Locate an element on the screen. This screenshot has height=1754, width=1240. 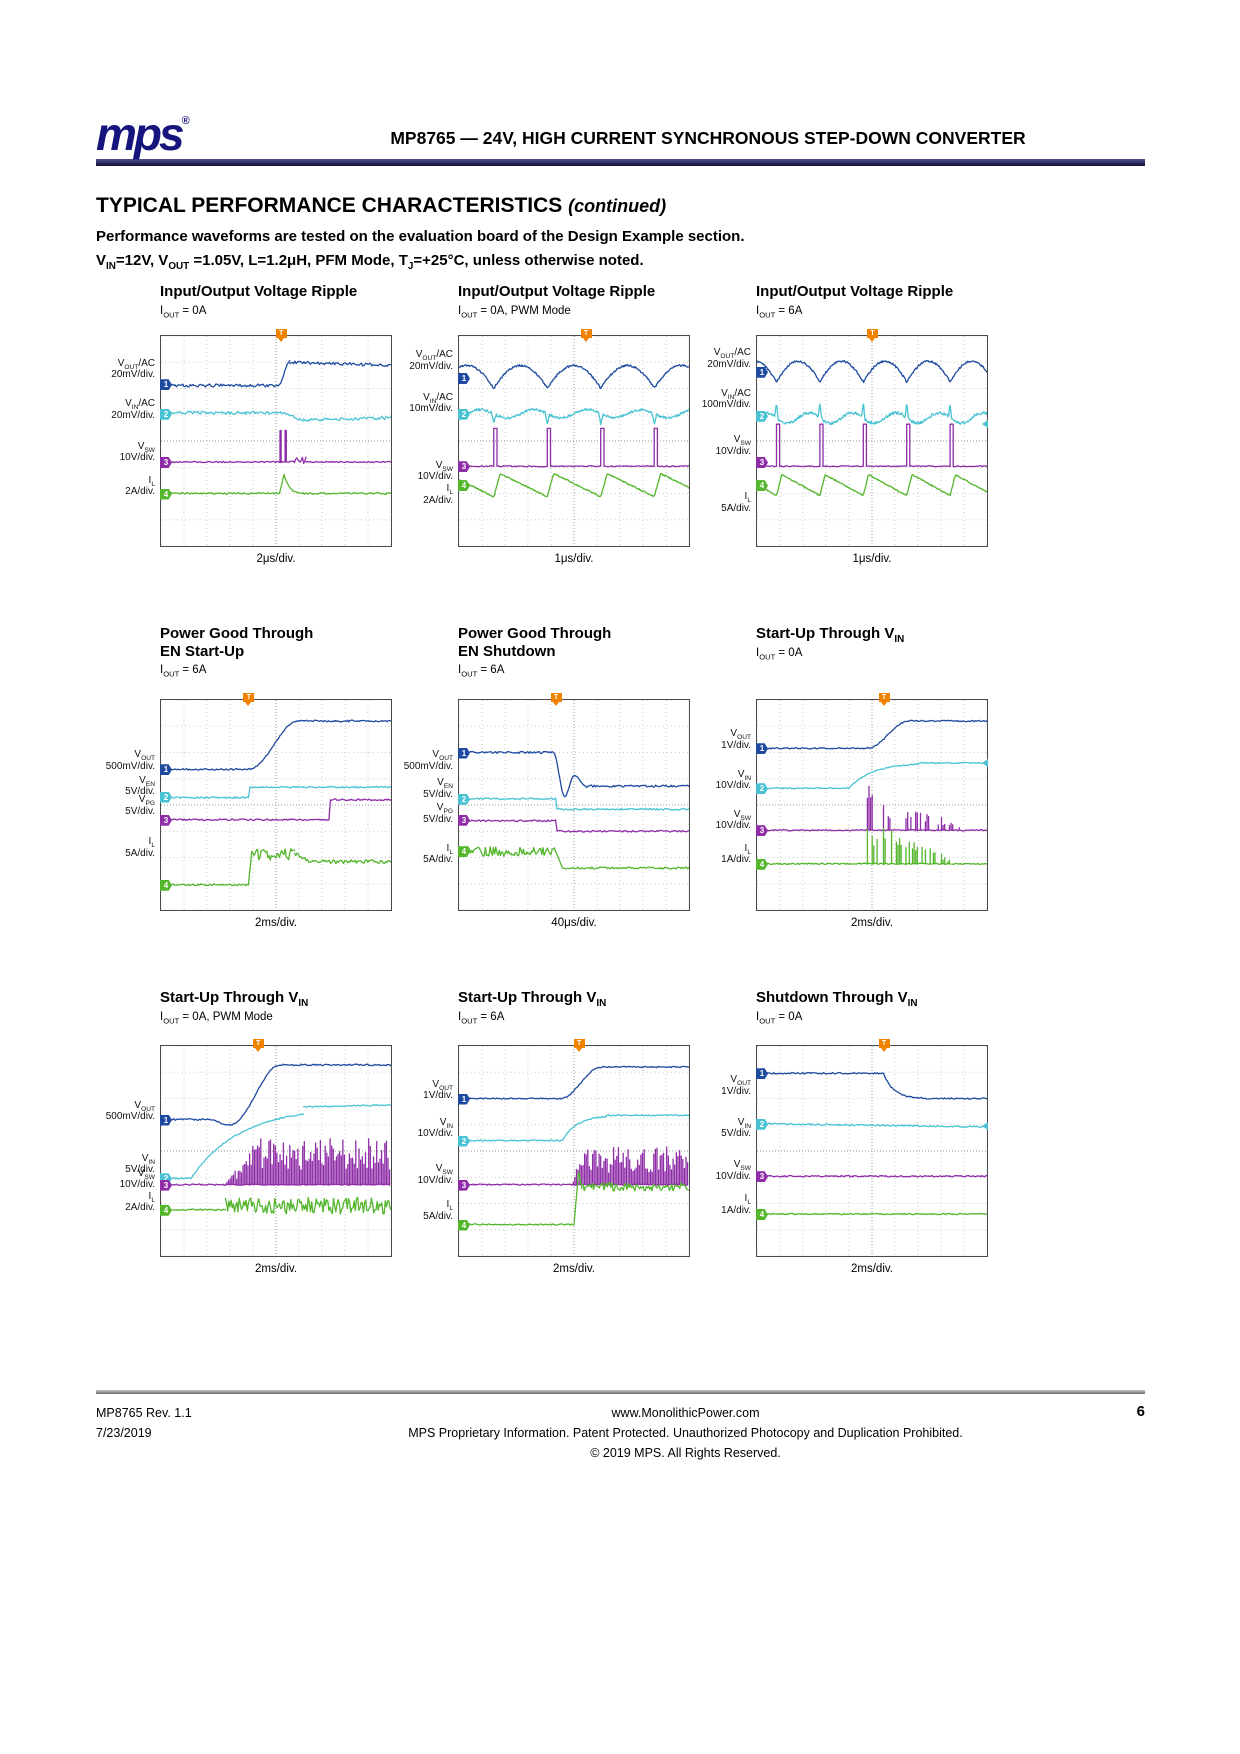
channel-scale: 10mV/div. is located at coordinates (431, 409).